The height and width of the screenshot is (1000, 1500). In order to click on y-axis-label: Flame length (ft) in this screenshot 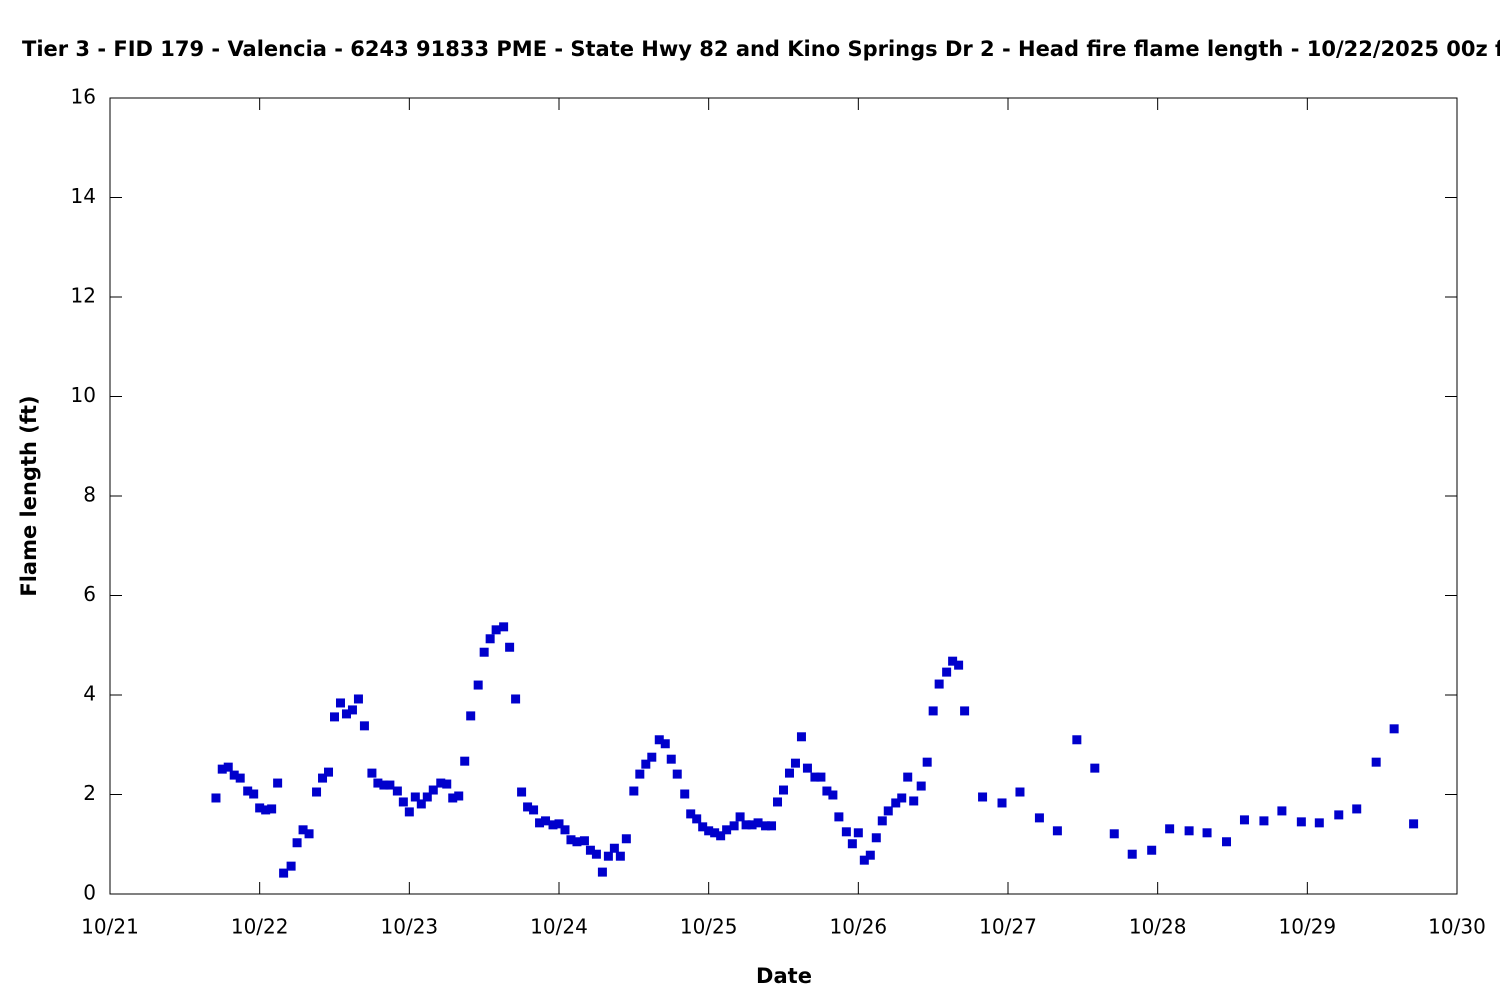, I will do `click(29, 495)`.